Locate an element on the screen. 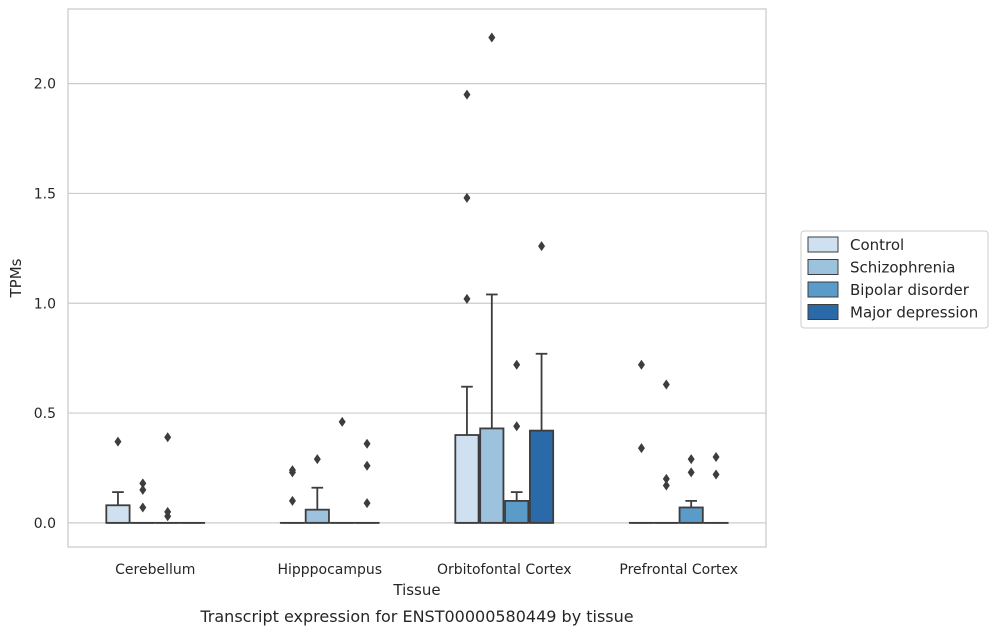 This screenshot has height=634, width=997. x-tick-label: Prefrontal Cortex is located at coordinates (678, 570).